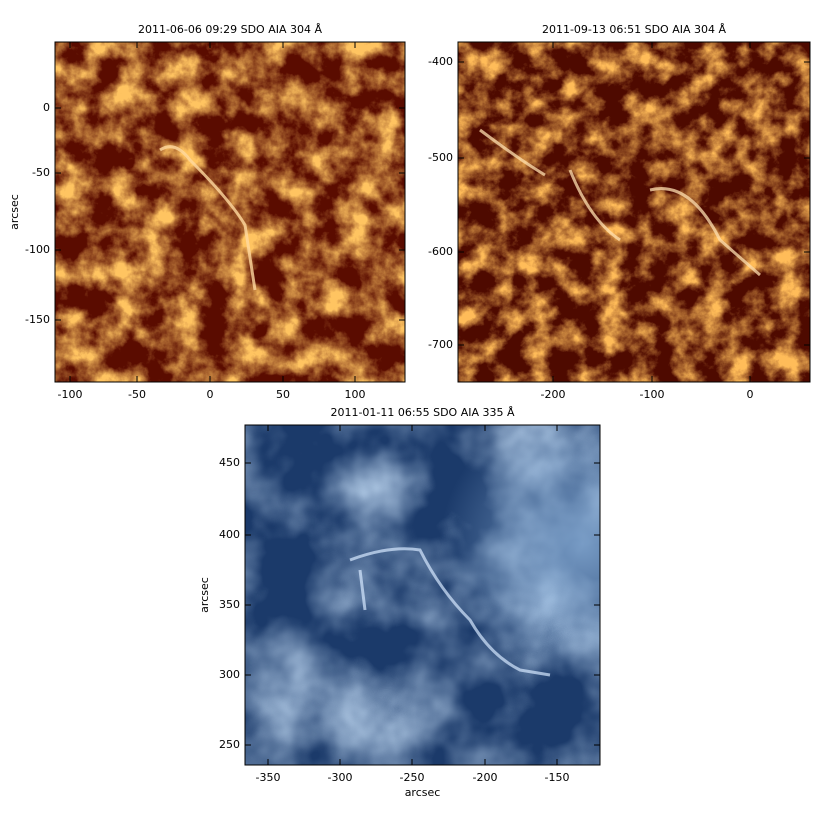 The width and height of the screenshot is (830, 834). Describe the element at coordinates (340, 777) in the screenshot. I see `x-tick-label: -300` at that location.